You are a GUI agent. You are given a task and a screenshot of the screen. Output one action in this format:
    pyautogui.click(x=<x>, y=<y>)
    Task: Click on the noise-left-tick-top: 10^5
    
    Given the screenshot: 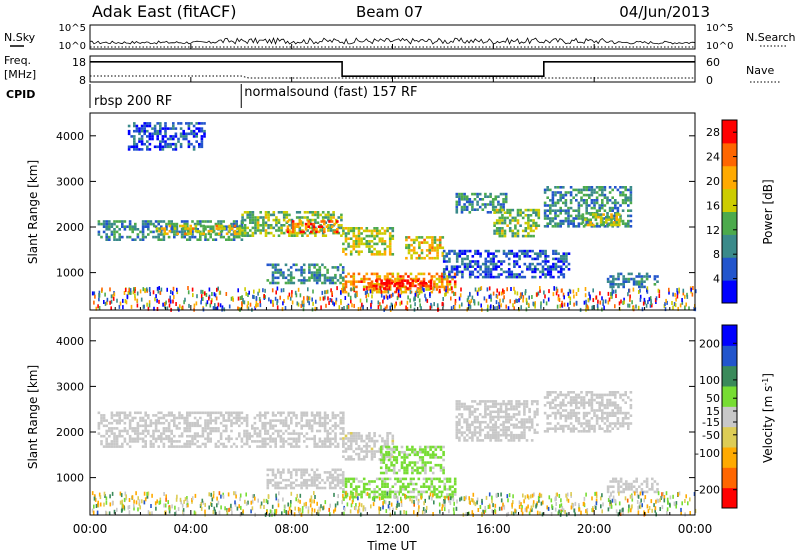 What is the action you would take?
    pyautogui.click(x=72, y=28)
    